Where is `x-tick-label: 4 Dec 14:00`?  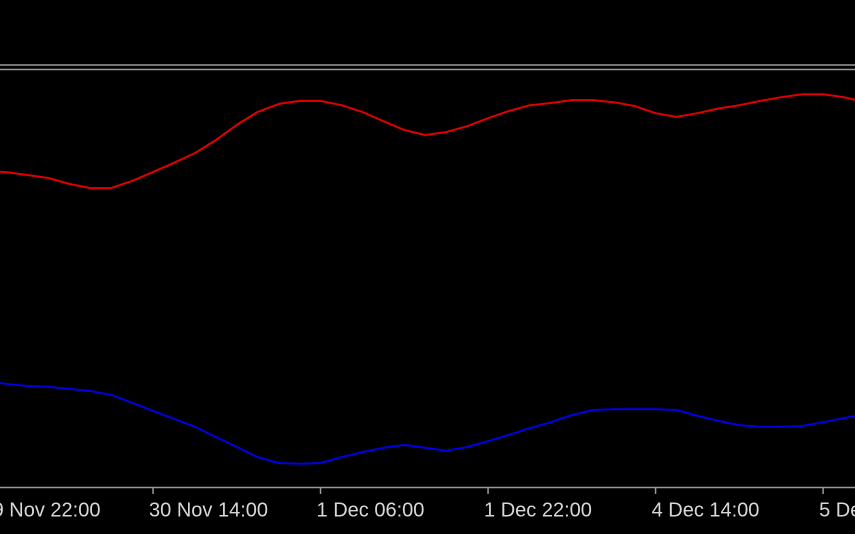
x-tick-label: 4 Dec 14:00 is located at coordinates (706, 510).